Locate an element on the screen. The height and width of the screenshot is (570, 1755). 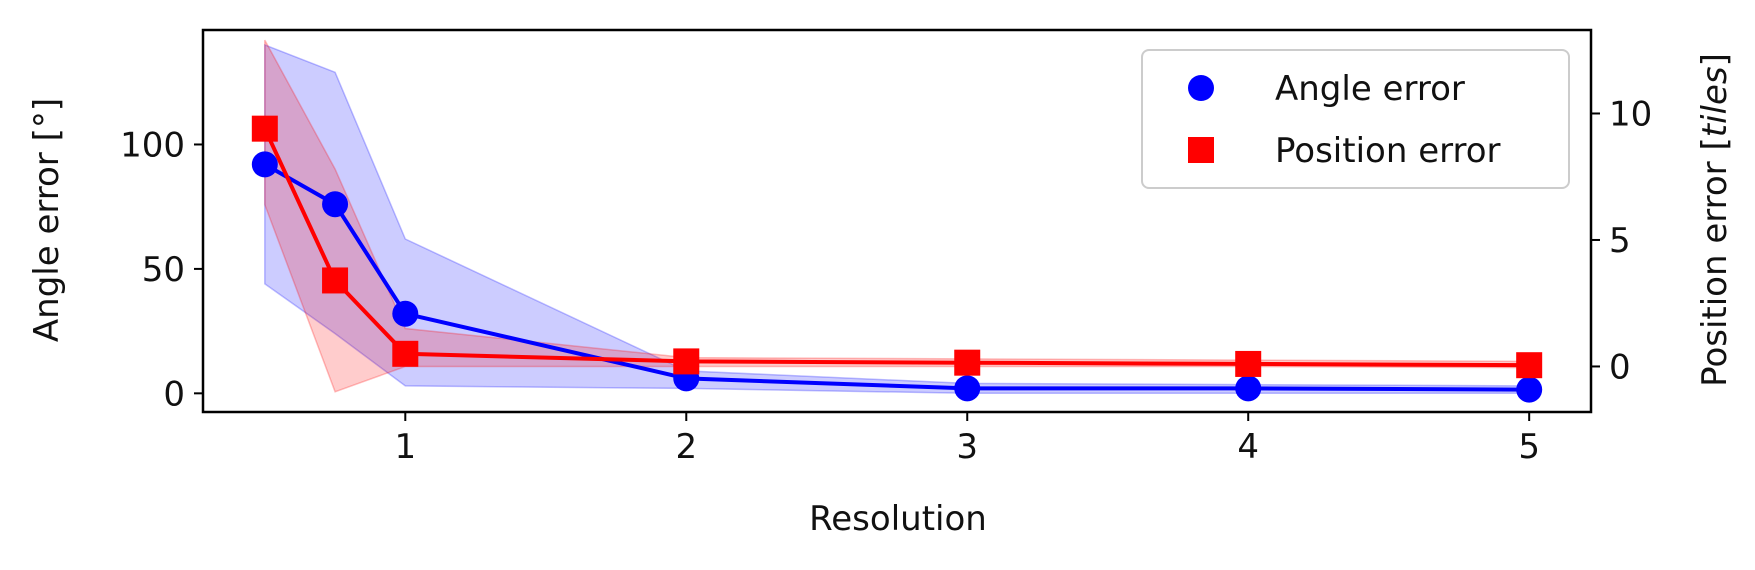
x-tick-label: 4 is located at coordinates (1248, 447).